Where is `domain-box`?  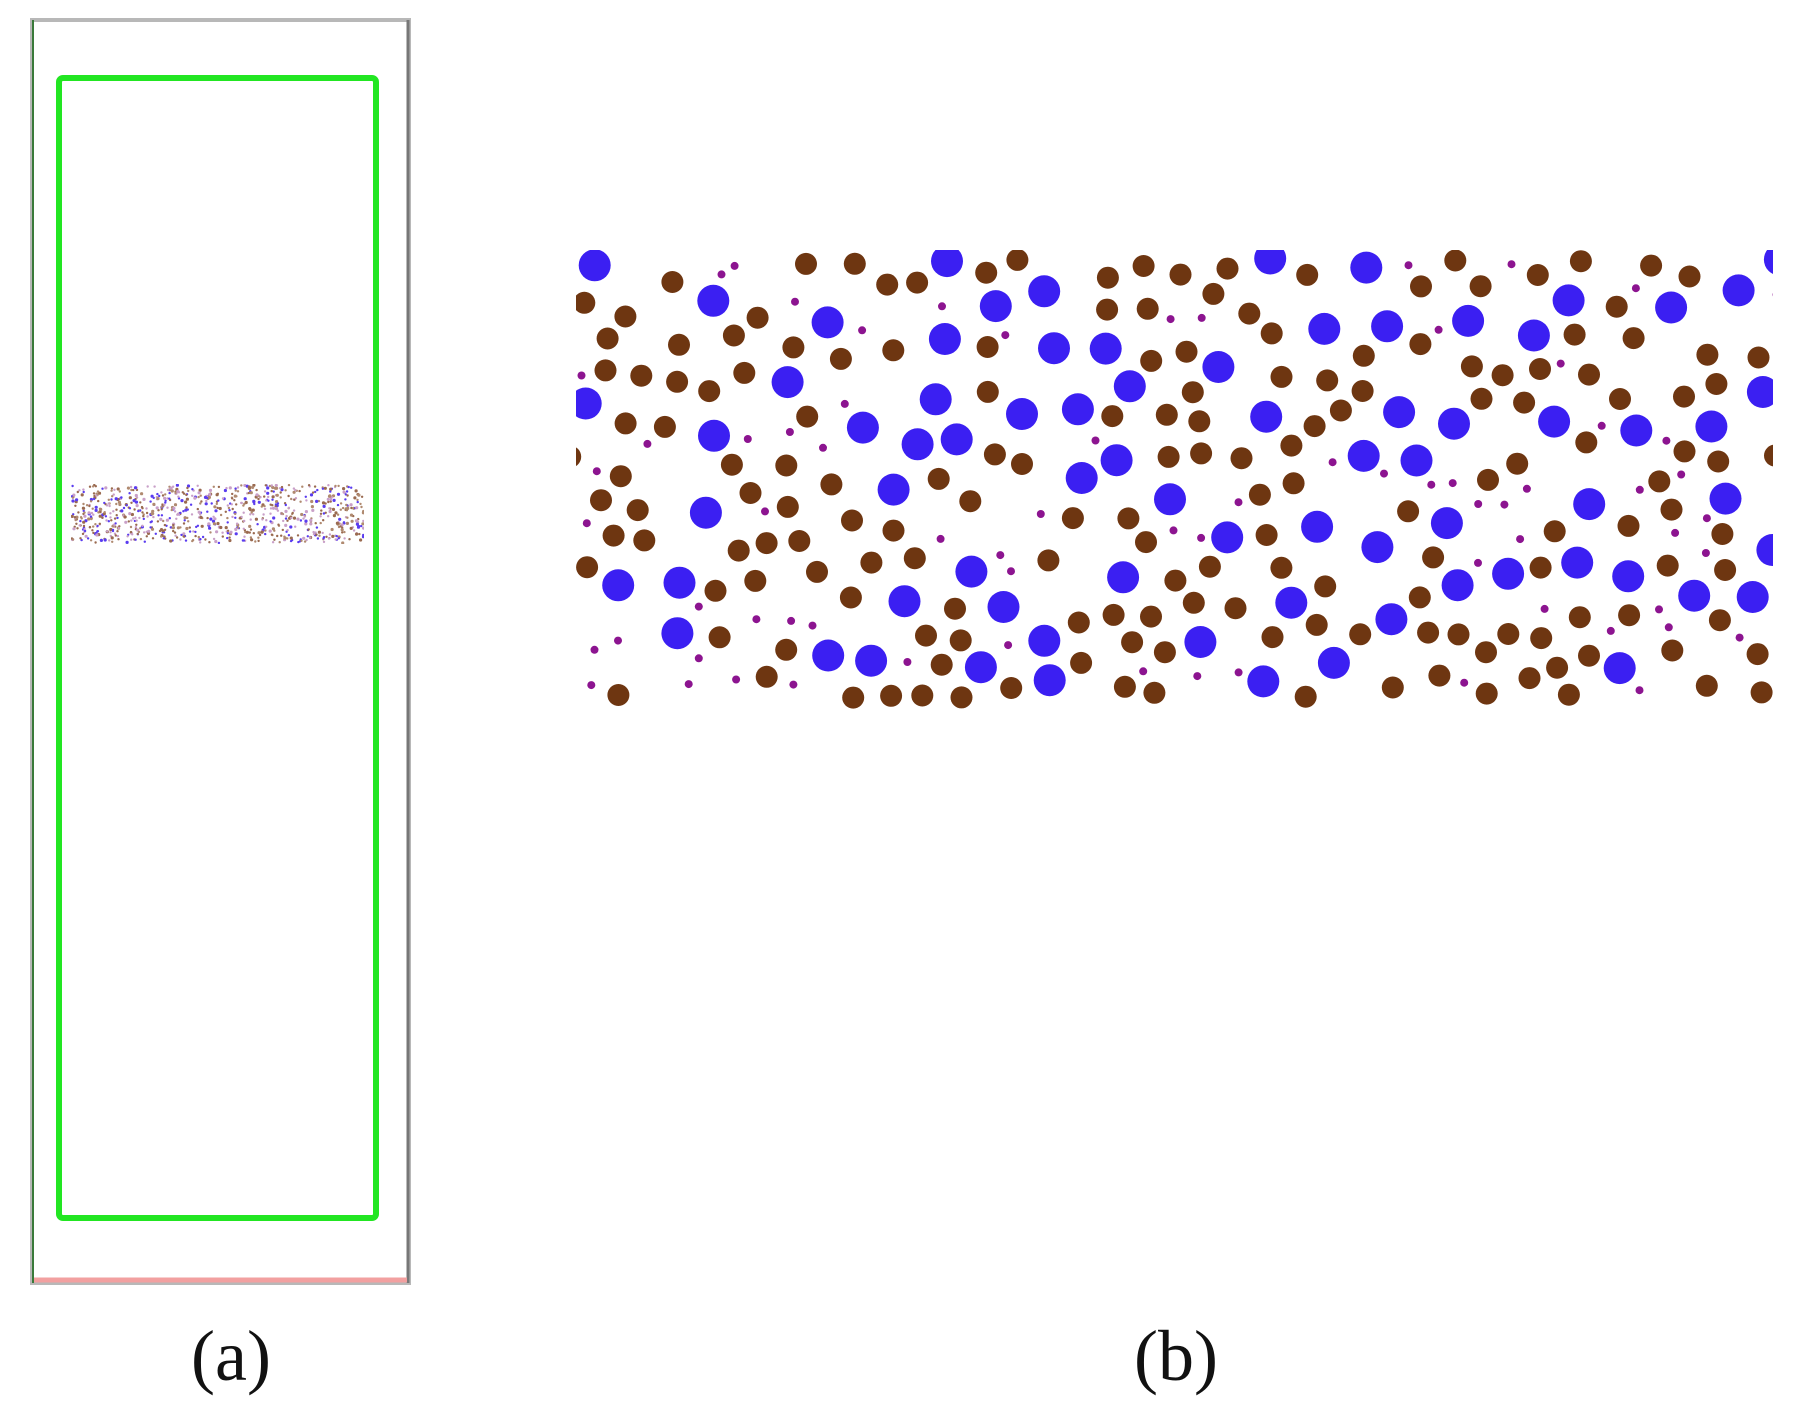 domain-box is located at coordinates (217, 648).